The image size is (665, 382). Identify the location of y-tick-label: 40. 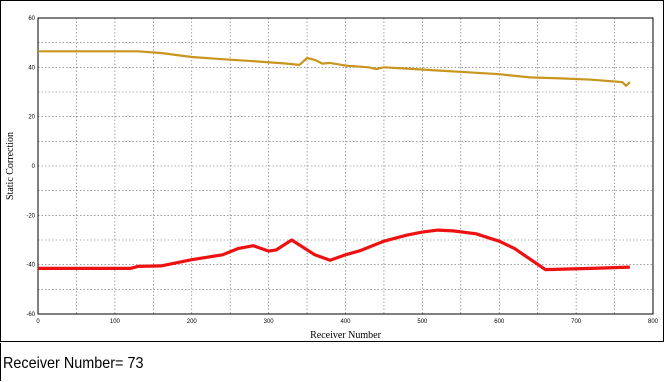
(31, 68).